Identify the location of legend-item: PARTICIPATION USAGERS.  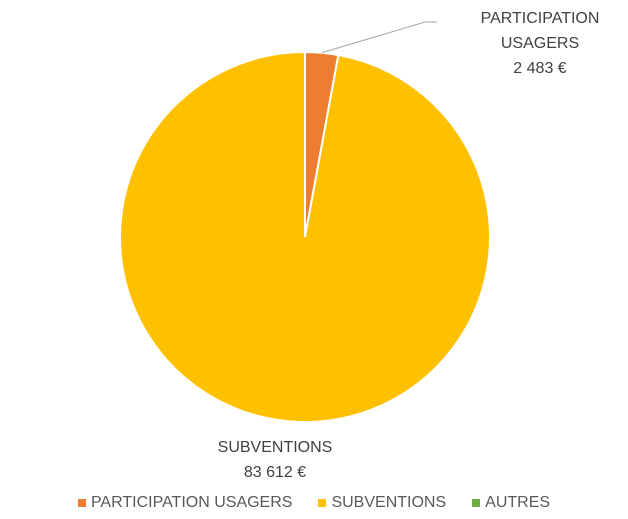
(185, 503).